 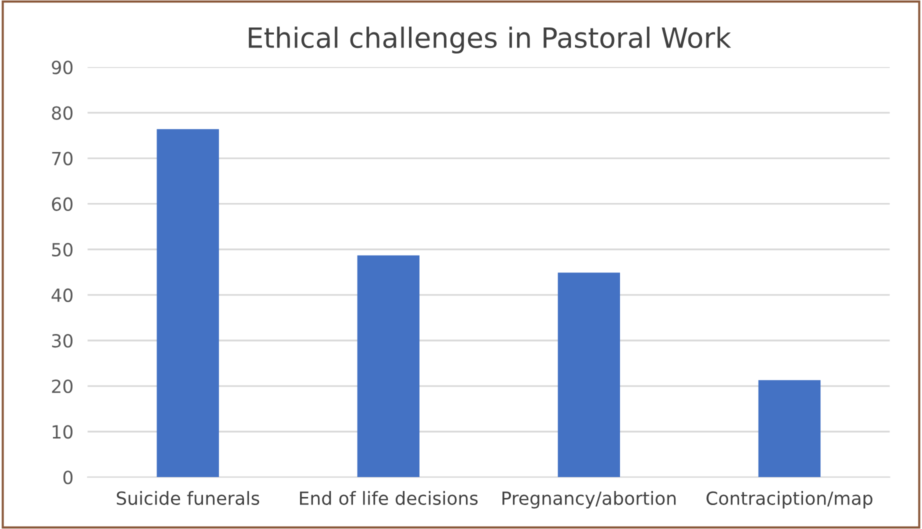 I want to click on x-tick-label: End of life decisions, so click(x=389, y=498).